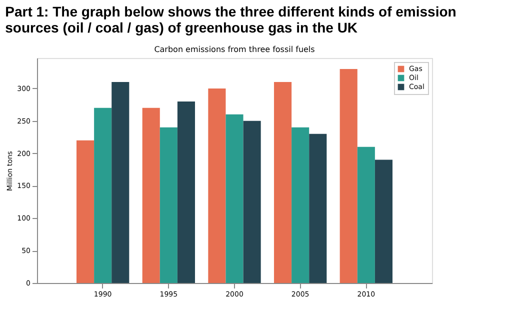 The height and width of the screenshot is (320, 512). I want to click on chart-title: Part 1: The graph below shows the three different kinds of emission sources (oil / coal / gas) of greenhouse gas in the UK, so click(230, 20).